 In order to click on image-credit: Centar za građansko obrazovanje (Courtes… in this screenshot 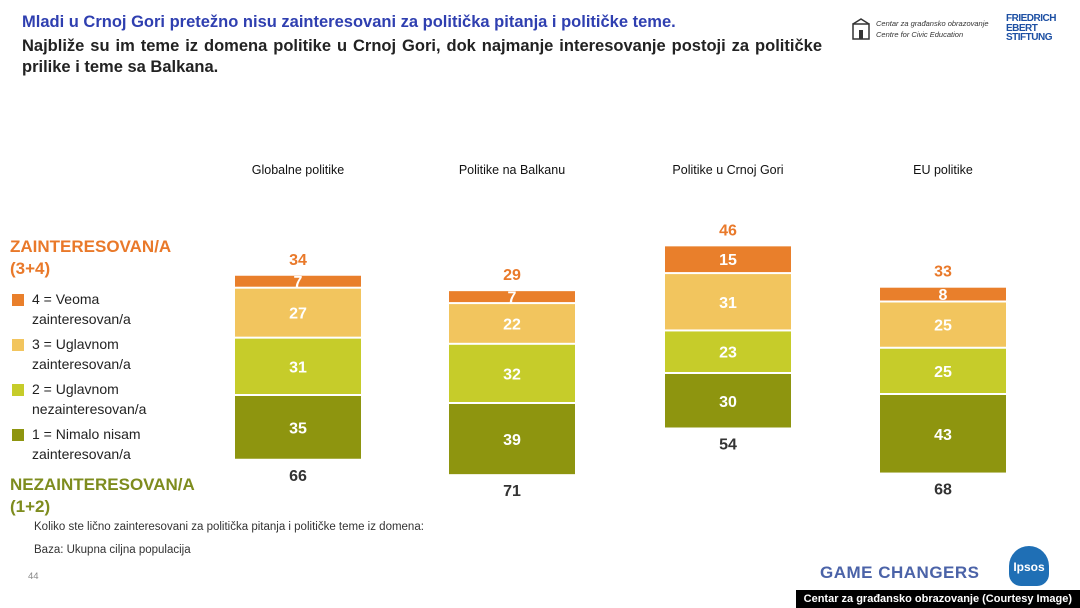, I will do `click(937, 599)`.